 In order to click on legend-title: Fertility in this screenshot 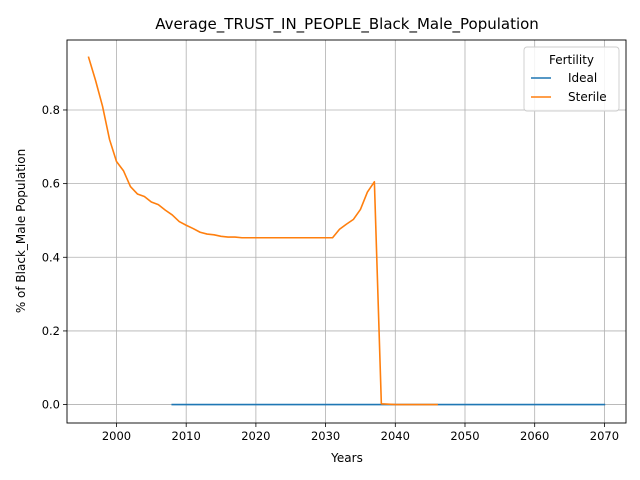, I will do `click(571, 60)`.